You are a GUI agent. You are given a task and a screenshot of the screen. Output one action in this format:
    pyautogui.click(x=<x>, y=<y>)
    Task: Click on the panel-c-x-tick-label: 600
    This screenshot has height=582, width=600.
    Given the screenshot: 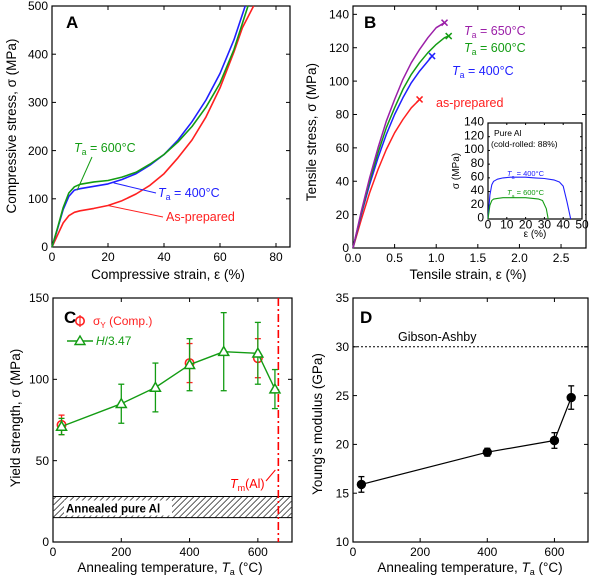 What is the action you would take?
    pyautogui.click(x=258, y=552)
    